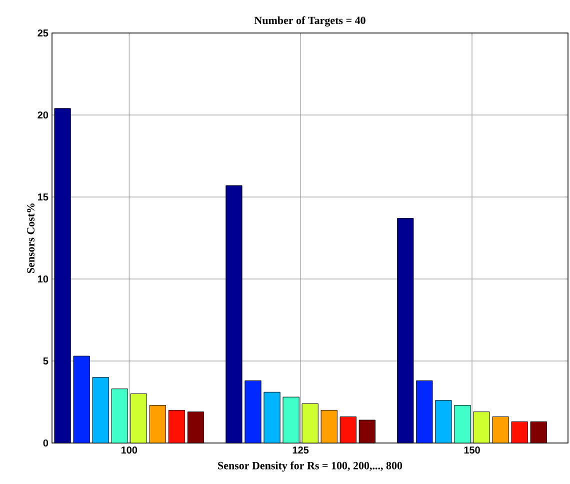  Describe the element at coordinates (45, 443) in the screenshot. I see `y-tick-label: 0` at that location.